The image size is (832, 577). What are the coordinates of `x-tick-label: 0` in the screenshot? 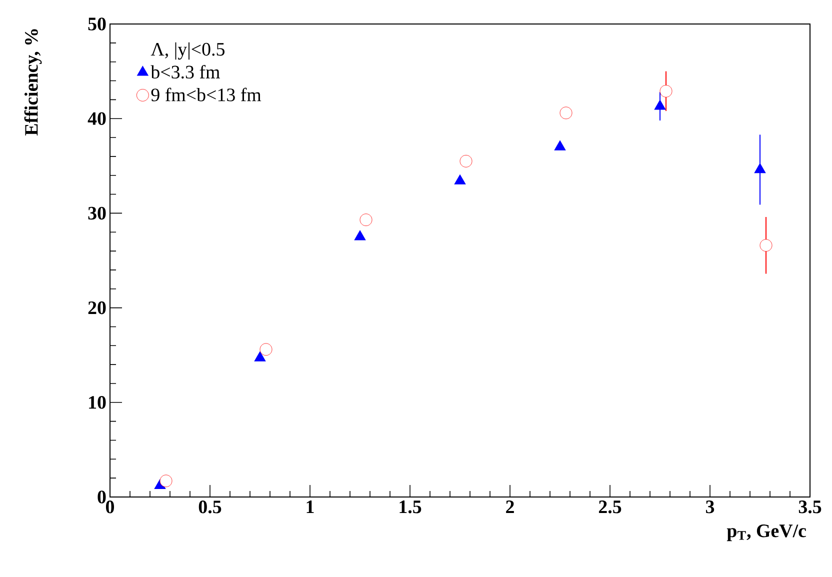 It's located at (110, 507).